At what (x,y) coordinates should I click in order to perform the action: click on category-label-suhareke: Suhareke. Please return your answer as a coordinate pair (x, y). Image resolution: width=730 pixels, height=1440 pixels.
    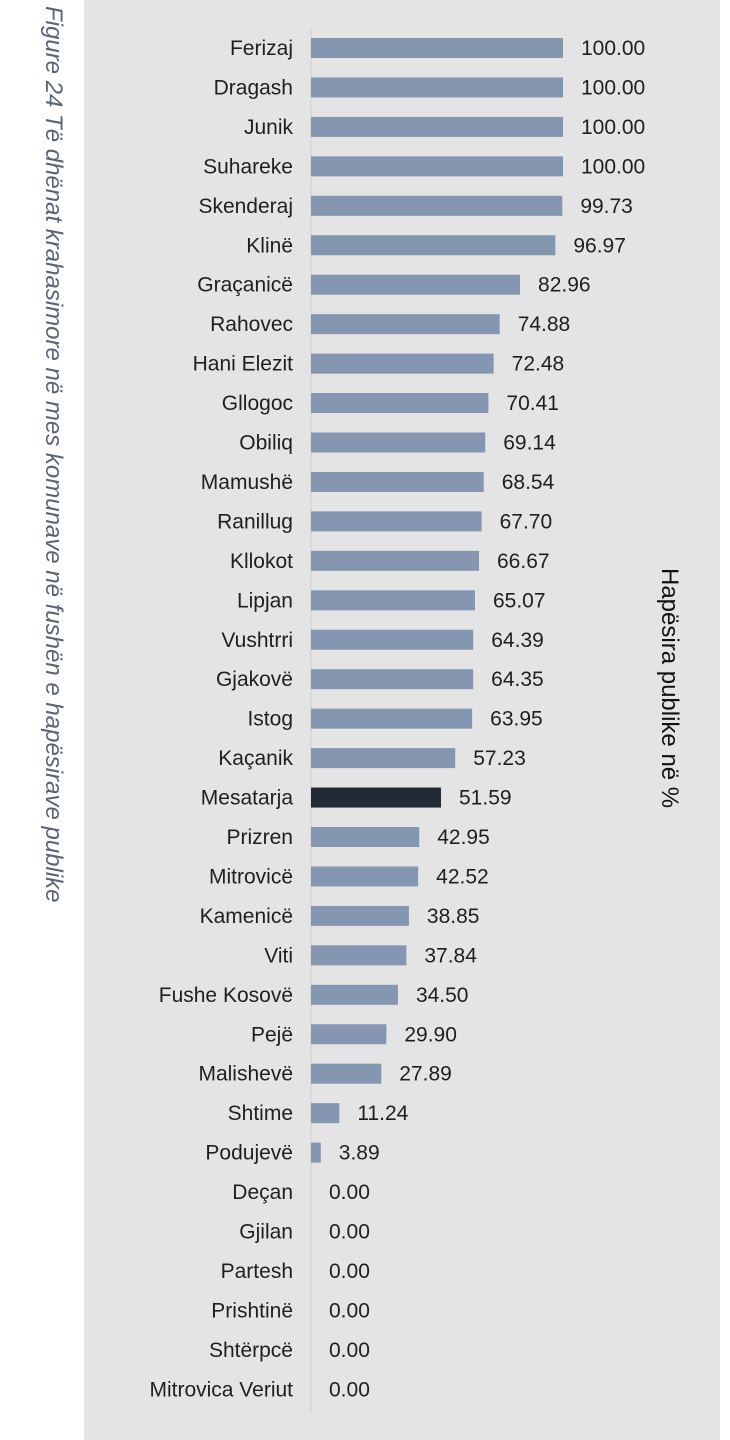
    Looking at the image, I should click on (248, 166).